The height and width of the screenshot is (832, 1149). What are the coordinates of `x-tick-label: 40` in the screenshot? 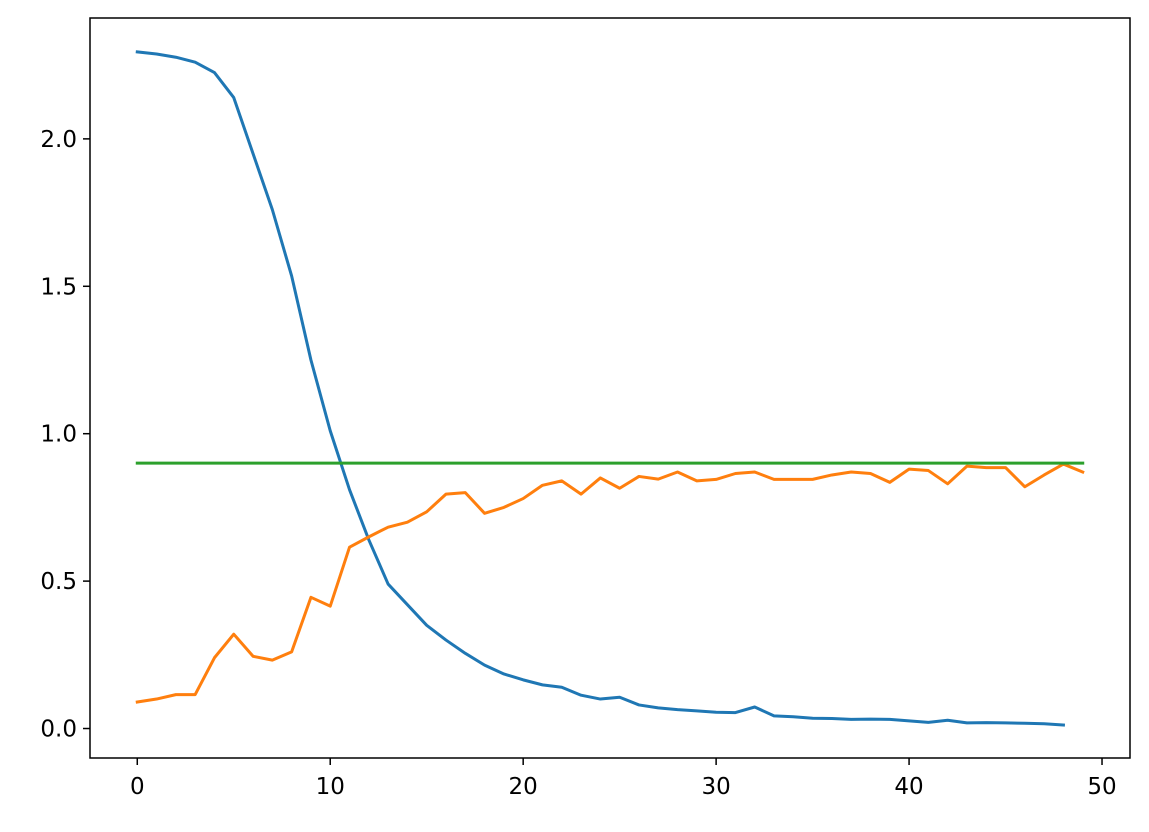 It's located at (908, 787).